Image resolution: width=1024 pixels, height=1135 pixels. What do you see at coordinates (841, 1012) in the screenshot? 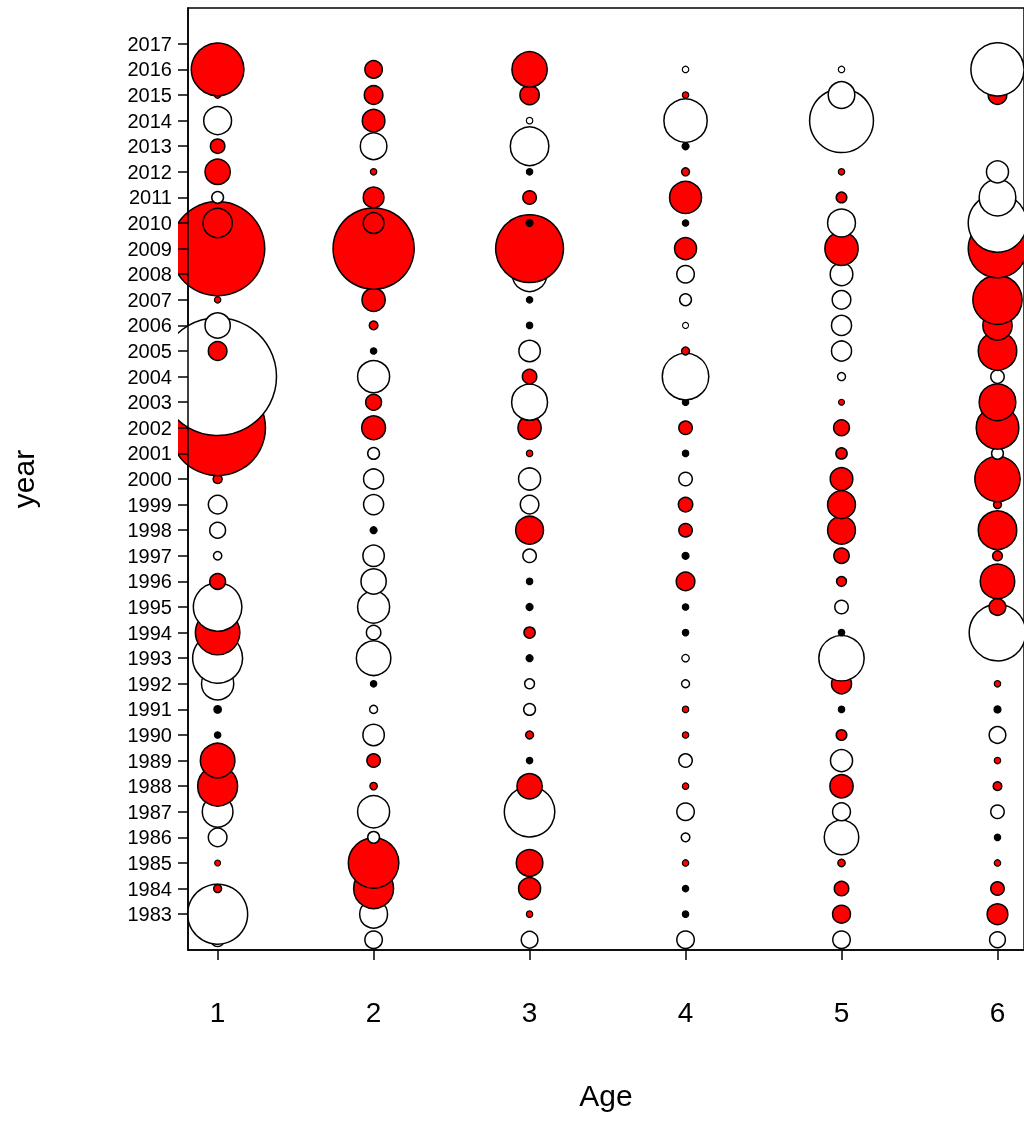
I see `x-tick-label: 5` at bounding box center [841, 1012].